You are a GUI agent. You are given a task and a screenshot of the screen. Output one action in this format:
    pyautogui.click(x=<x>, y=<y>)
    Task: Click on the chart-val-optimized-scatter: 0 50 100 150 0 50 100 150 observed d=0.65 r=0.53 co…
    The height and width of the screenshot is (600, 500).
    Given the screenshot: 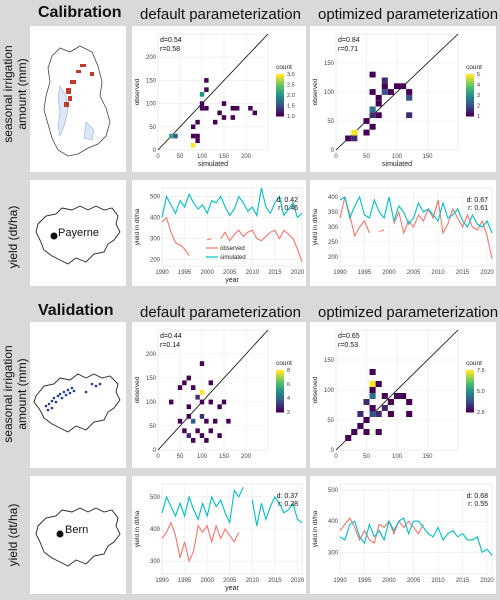 What is the action you would take?
    pyautogui.click(x=398, y=394)
    